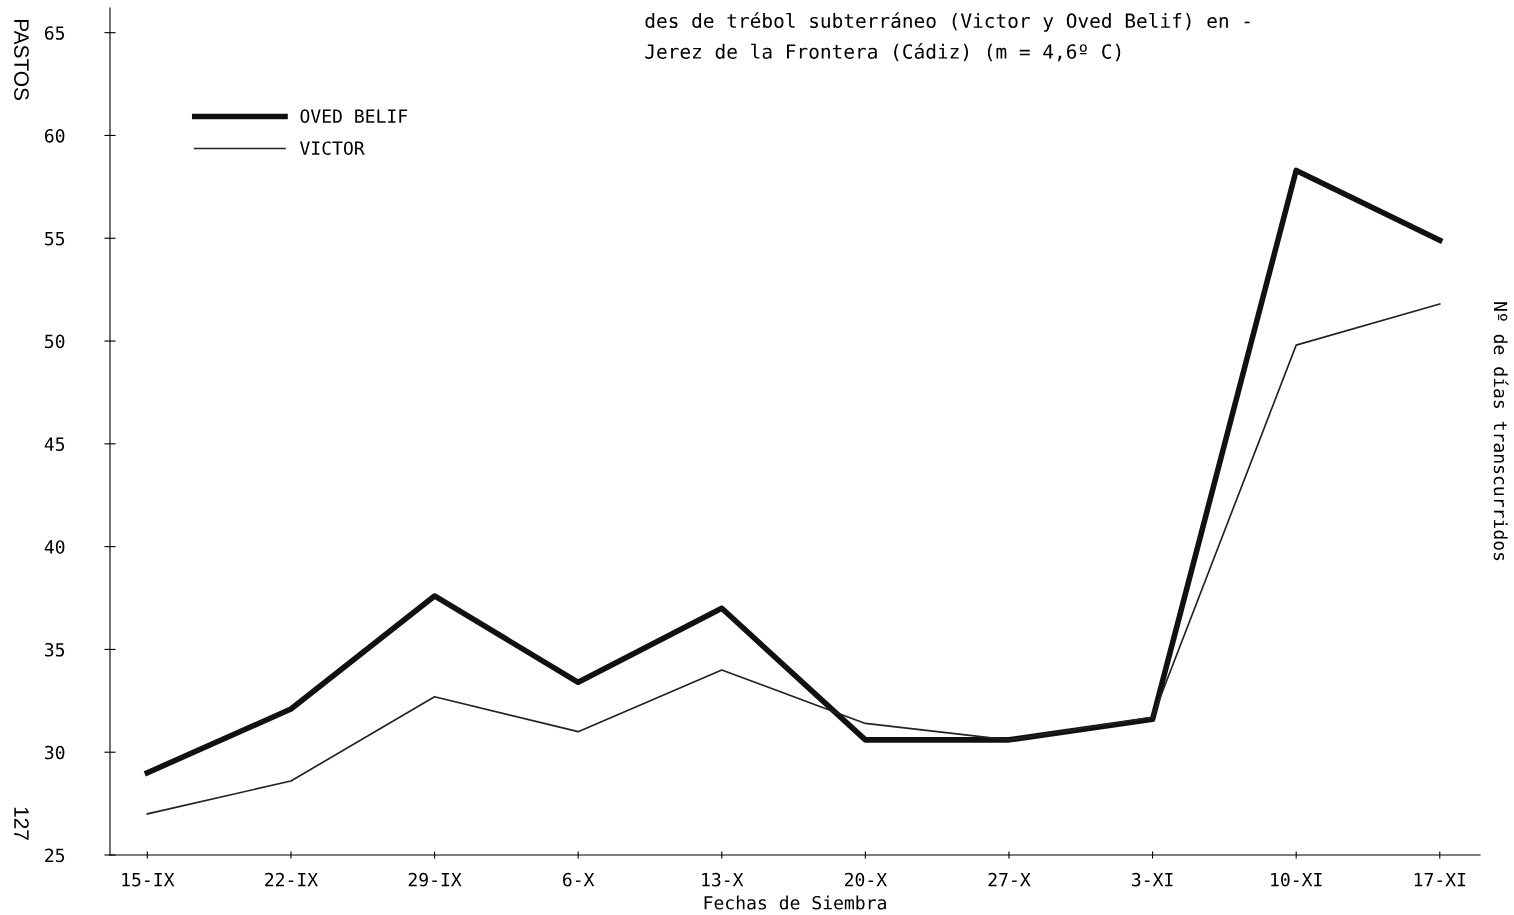  I want to click on y-tick-label: 60, so click(54, 135).